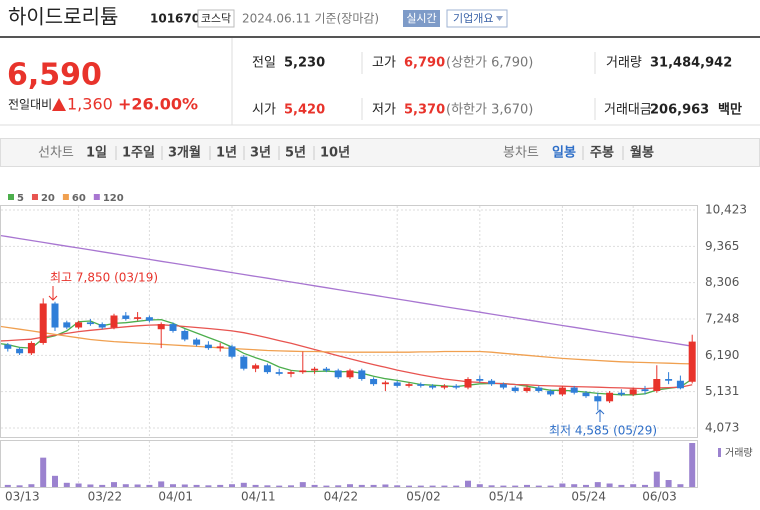 This screenshot has height=510, width=760. Describe the element at coordinates (722, 428) in the screenshot. I see `y-tick-label: 4,073` at that location.